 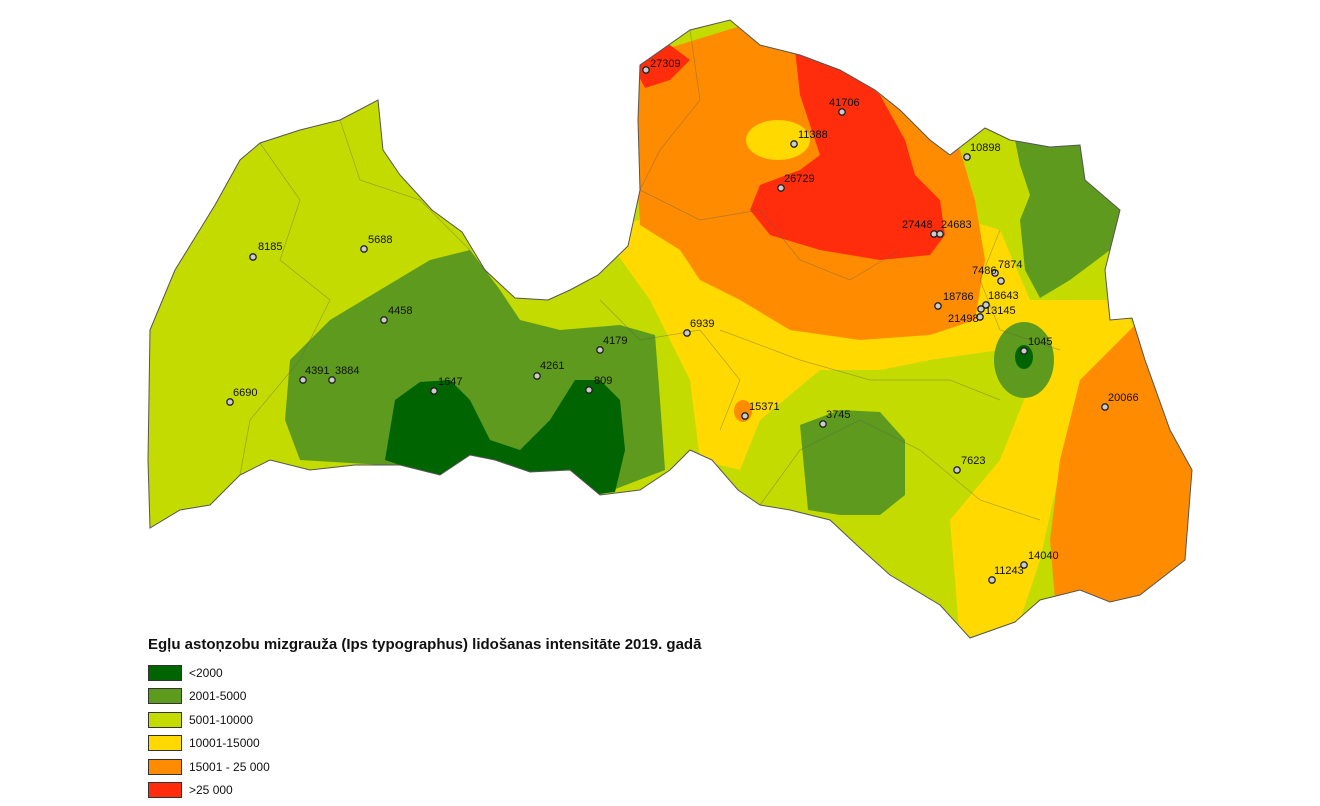 What do you see at coordinates (206, 672) in the screenshot?
I see `legend-label: <2000` at bounding box center [206, 672].